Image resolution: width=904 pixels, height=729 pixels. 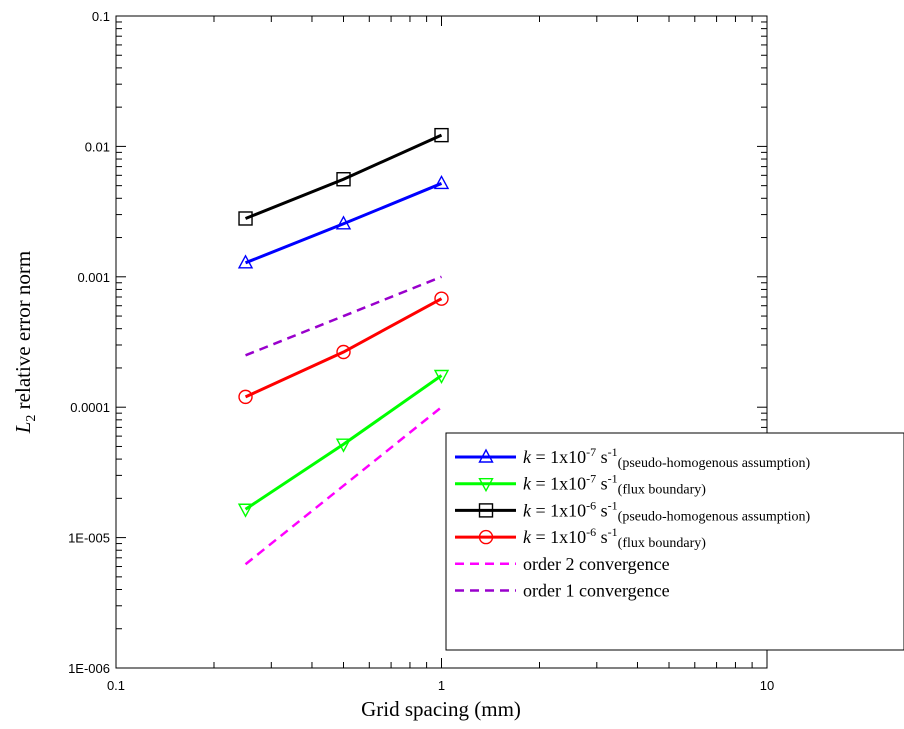 I want to click on y-tick-label: 0.1, so click(x=101, y=16).